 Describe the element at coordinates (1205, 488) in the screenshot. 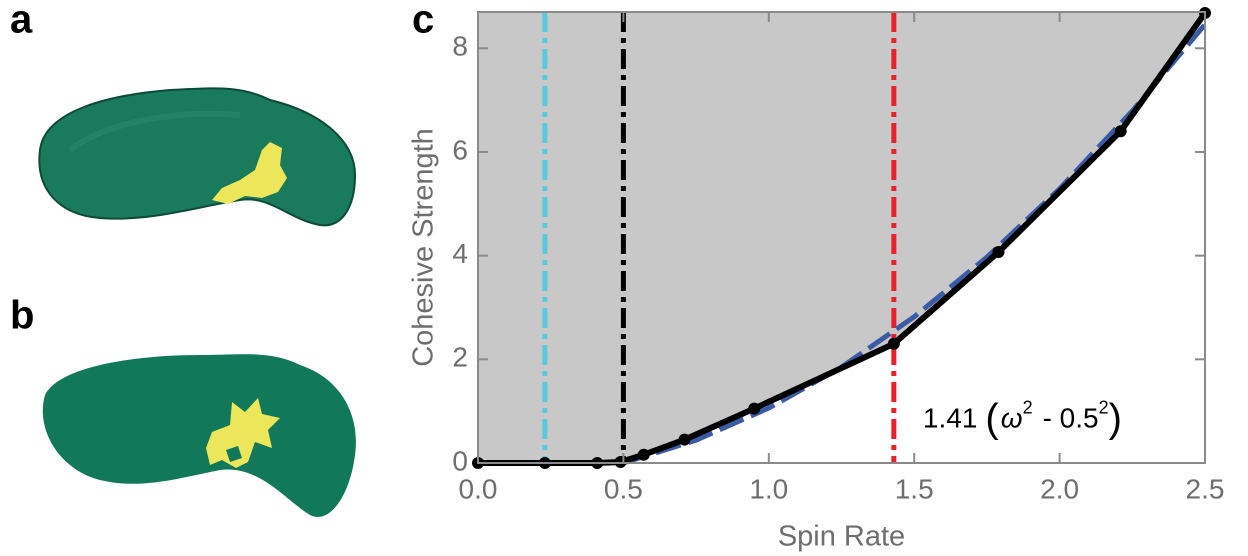

I see `x-tick-label: 2.5` at that location.